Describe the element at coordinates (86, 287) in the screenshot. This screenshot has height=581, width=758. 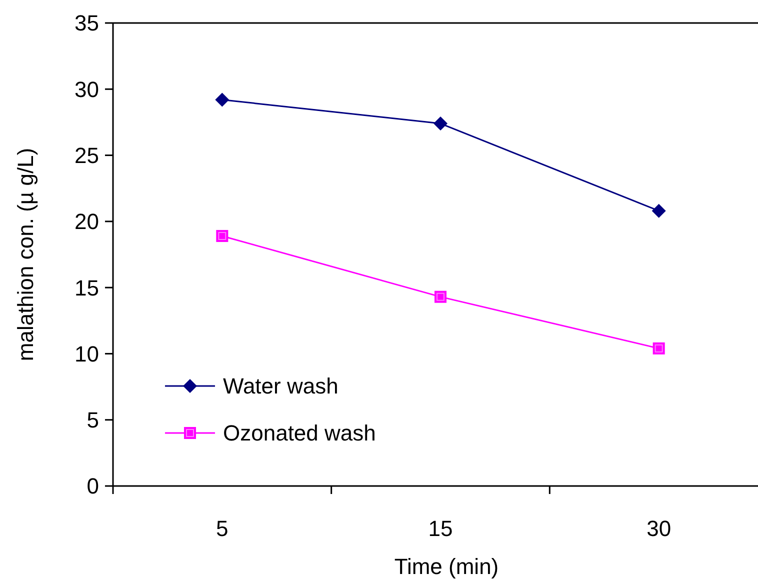
I see `y-tick-label: 15` at that location.